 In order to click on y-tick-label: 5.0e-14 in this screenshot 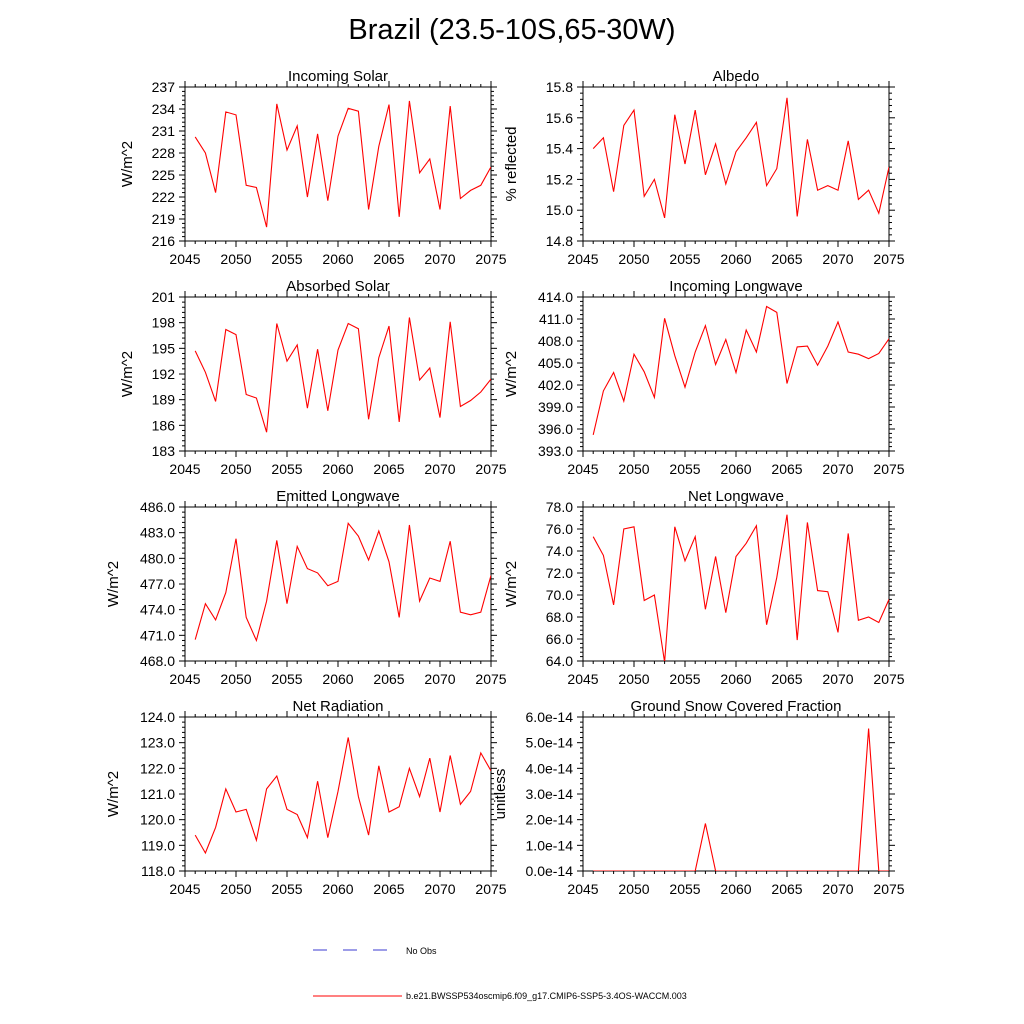, I will do `click(550, 743)`.